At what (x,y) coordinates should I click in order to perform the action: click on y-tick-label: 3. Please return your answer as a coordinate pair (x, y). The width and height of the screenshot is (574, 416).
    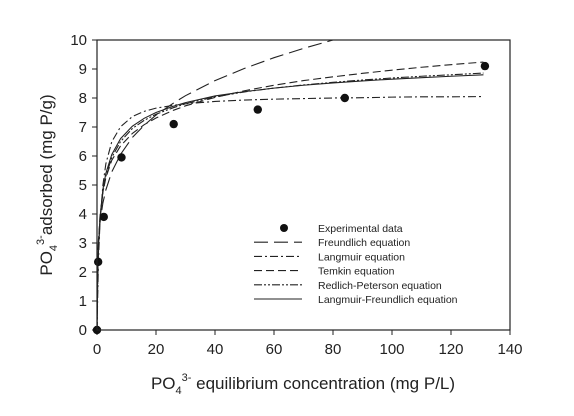
    Looking at the image, I should click on (83, 243).